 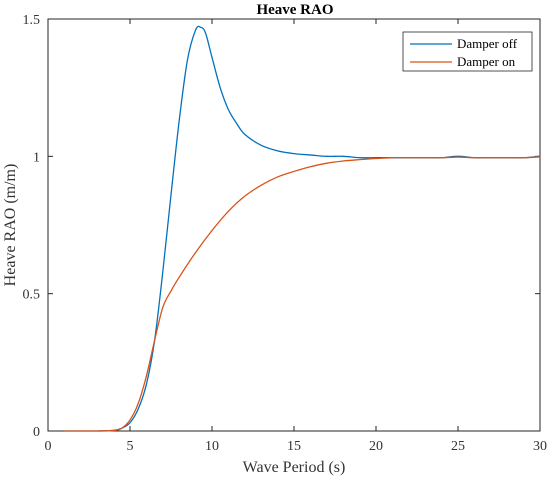 I want to click on legend: Damper off Damper on, so click(x=467, y=51).